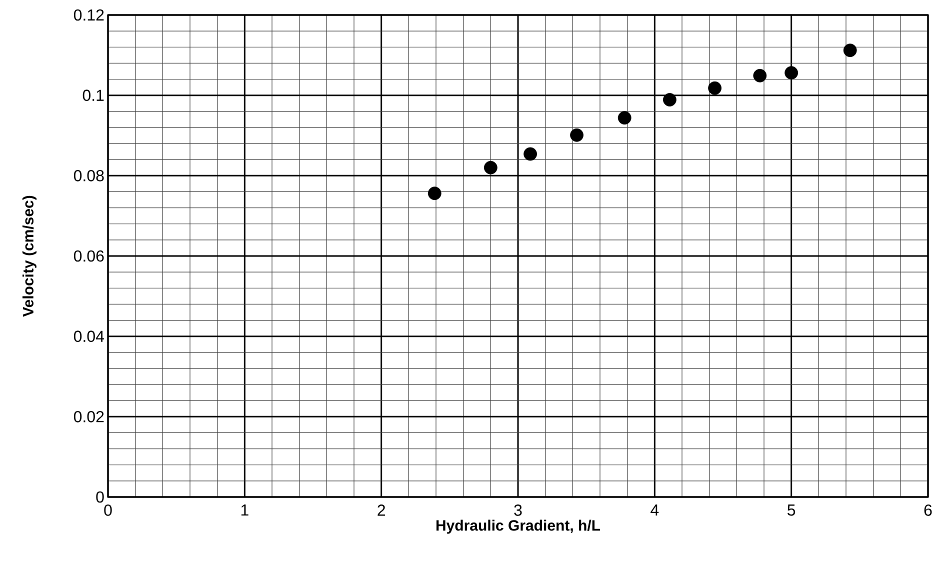  What do you see at coordinates (518, 510) in the screenshot?
I see `x-tick-label: 3` at bounding box center [518, 510].